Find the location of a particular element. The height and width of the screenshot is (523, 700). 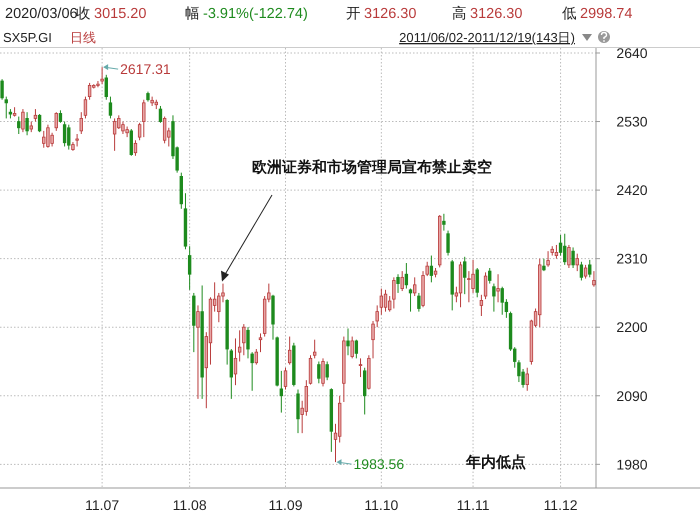

y-tick-label: 2200 is located at coordinates (632, 327).